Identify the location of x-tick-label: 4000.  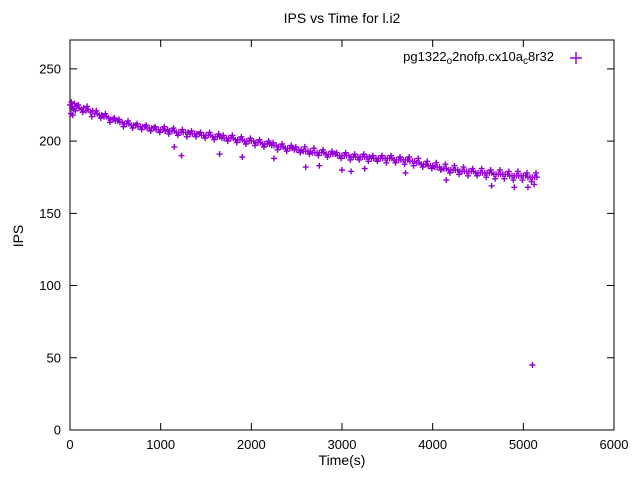
(432, 444).